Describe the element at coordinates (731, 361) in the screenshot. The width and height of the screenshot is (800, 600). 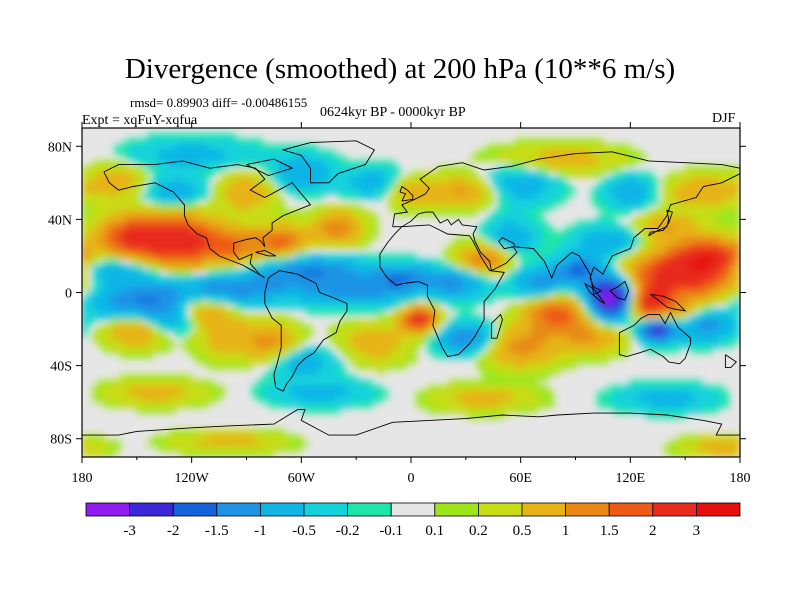
I see `coastline-new-zealand` at that location.